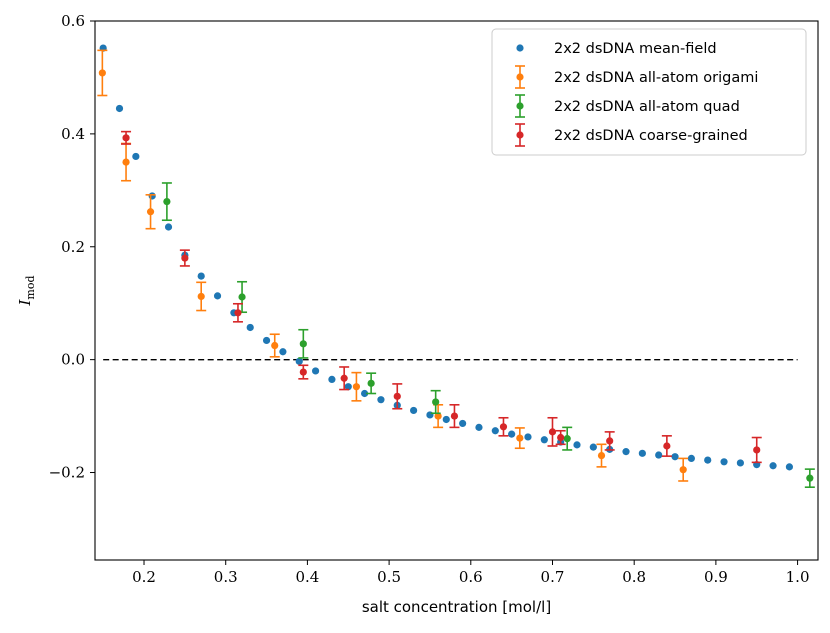 Image resolution: width=830 pixels, height=633 pixels. I want to click on x-tick-label: 0.6, so click(471, 577).